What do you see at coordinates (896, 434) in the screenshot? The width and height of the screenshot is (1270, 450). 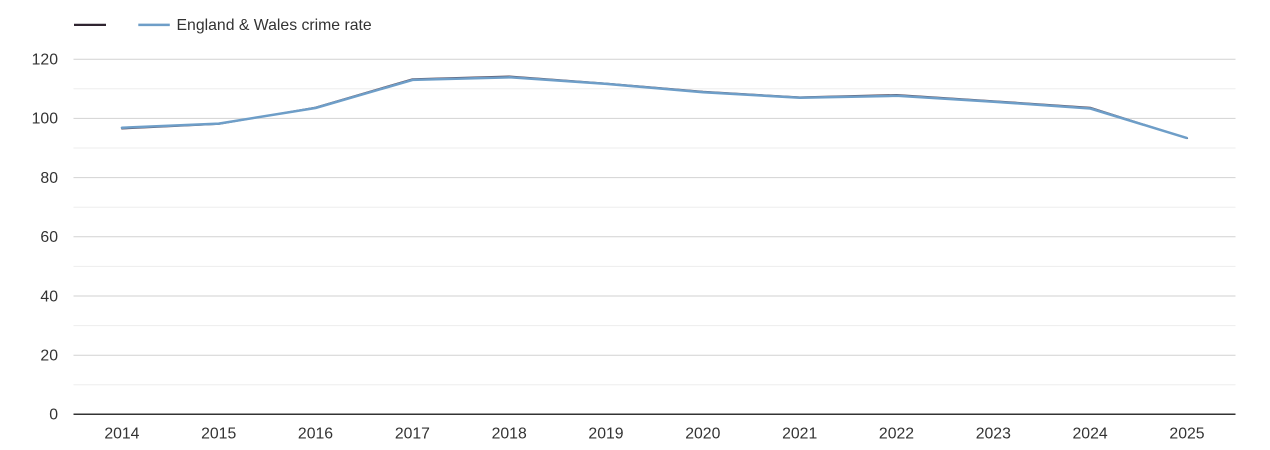 I see `svg-text: 2022` at bounding box center [896, 434].